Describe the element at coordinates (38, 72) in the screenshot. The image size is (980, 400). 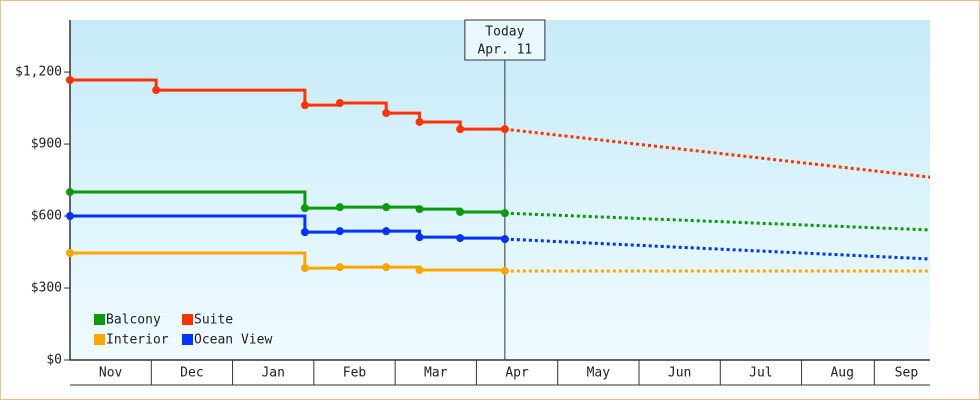
I see `y-tick-label: $1,200` at that location.